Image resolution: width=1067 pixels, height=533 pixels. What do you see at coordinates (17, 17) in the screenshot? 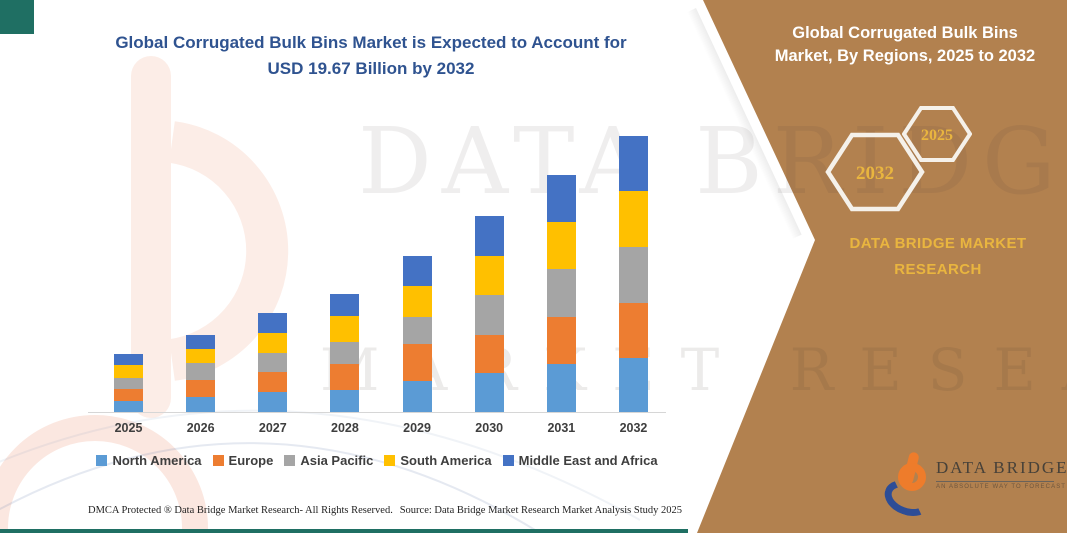
I see `corner-accent-square` at bounding box center [17, 17].